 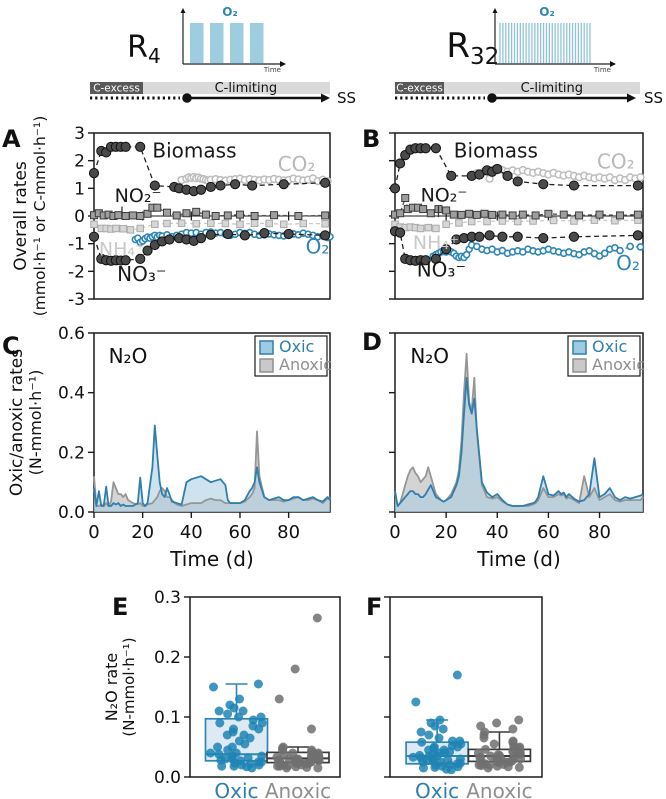 What do you see at coordinates (76, 272) in the screenshot?
I see `y-tick-label: -2` at bounding box center [76, 272].